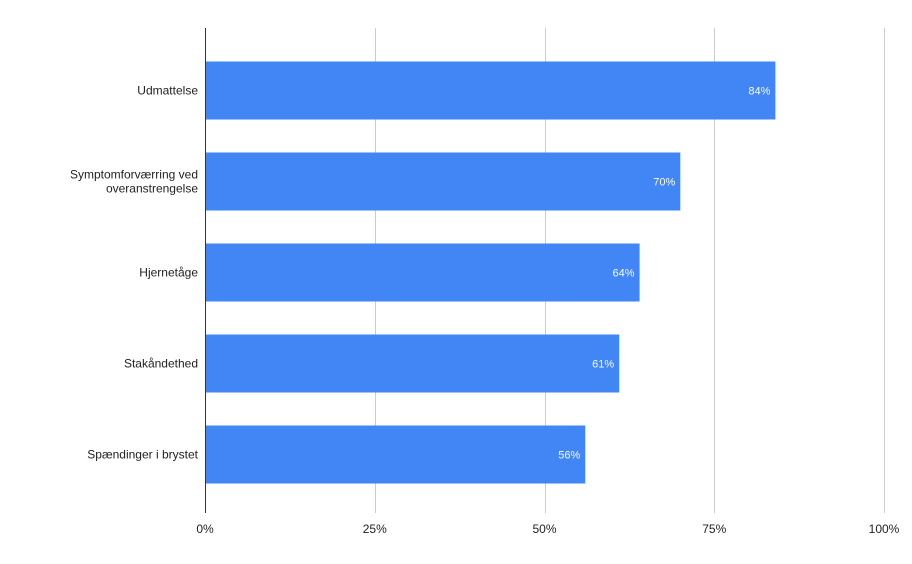  I want to click on x-tick-label: 25%, so click(375, 529).